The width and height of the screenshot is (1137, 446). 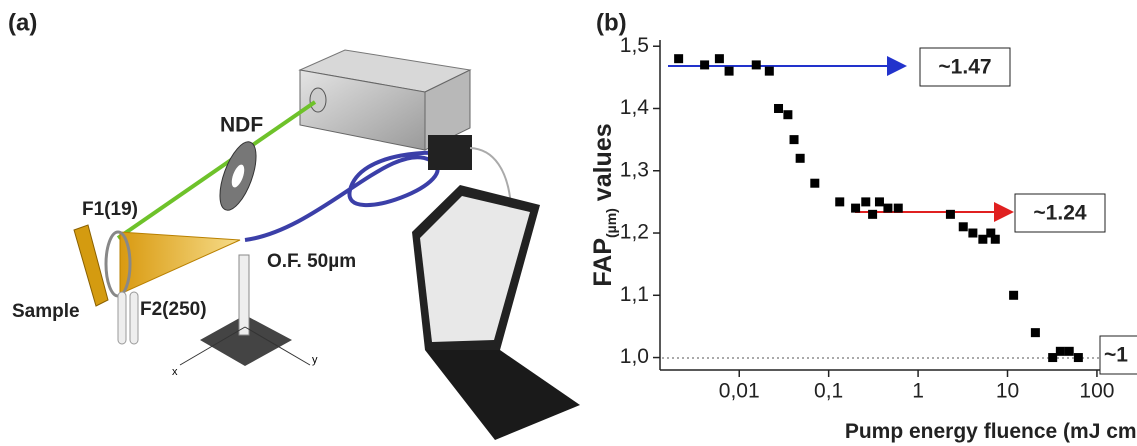 I want to click on sample, so click(x=91, y=265).